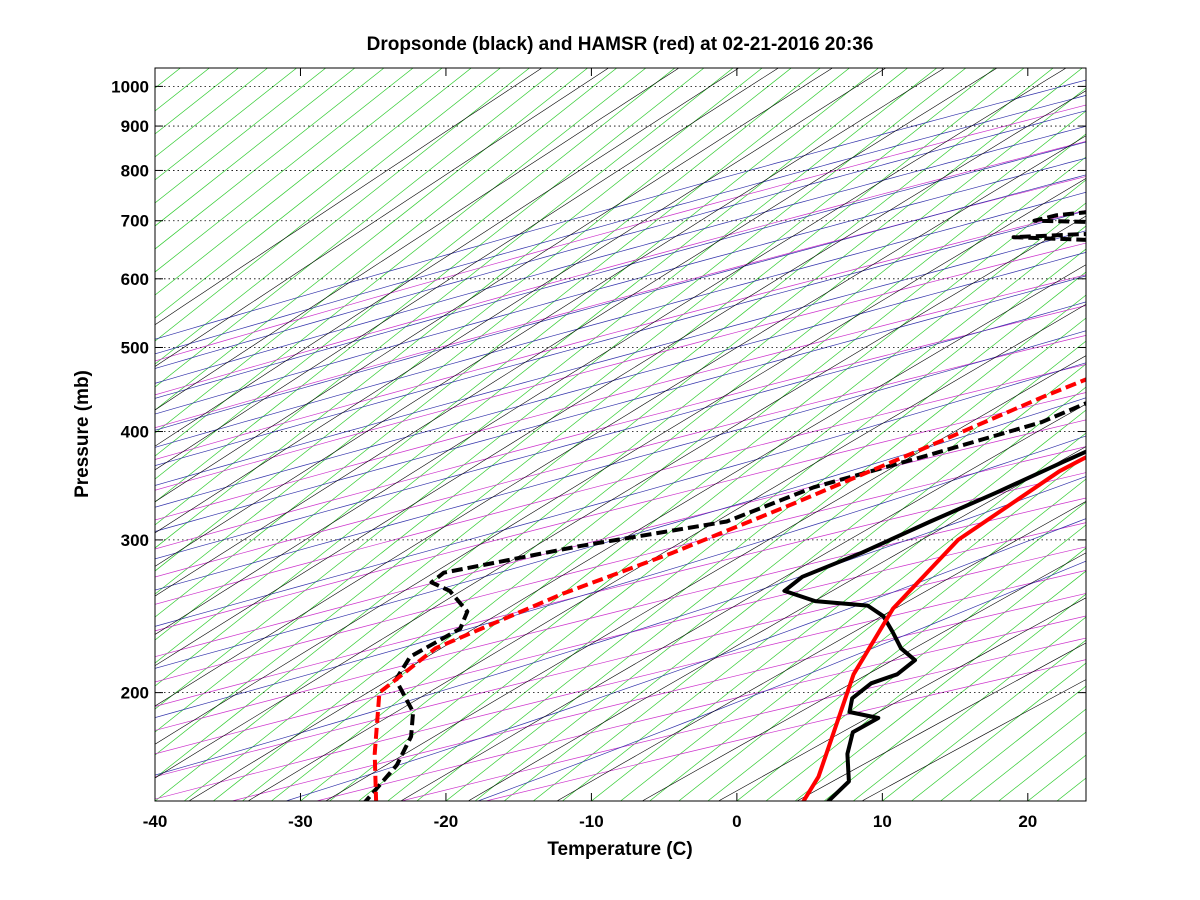 This screenshot has width=1200, height=900. What do you see at coordinates (135, 279) in the screenshot?
I see `y-tick-label: 600` at bounding box center [135, 279].